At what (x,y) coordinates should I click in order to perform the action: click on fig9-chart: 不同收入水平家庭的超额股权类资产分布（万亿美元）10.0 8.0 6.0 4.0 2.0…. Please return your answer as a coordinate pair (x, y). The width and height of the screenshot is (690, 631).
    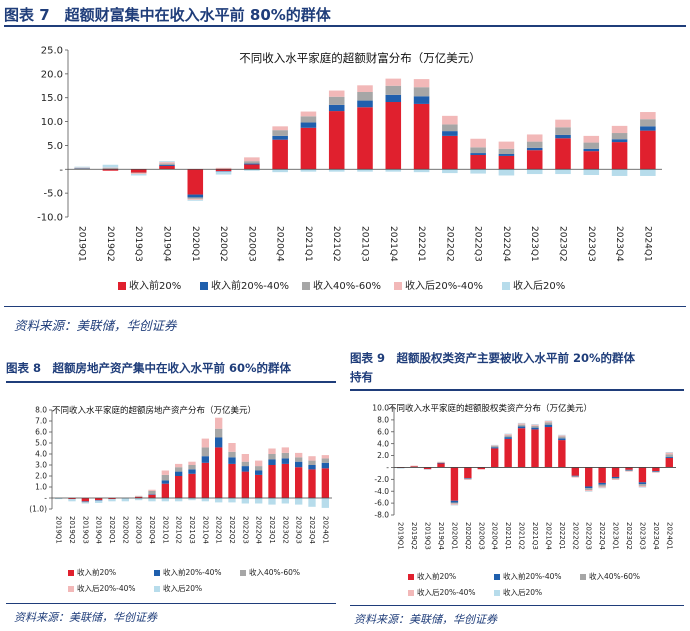
    Looking at the image, I should click on (524, 500).